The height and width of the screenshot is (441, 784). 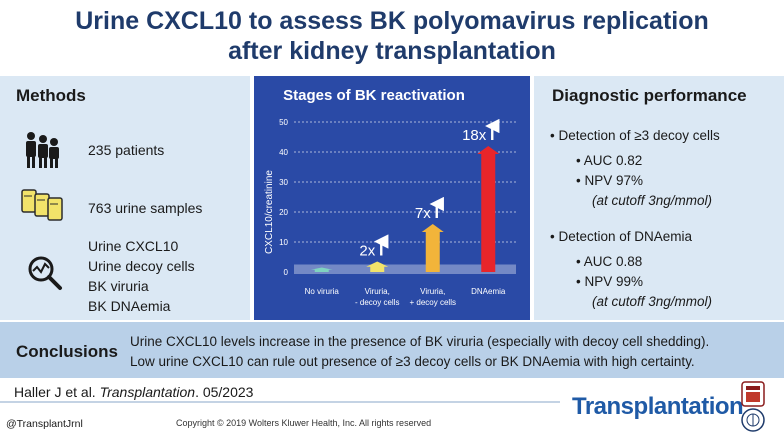 I want to click on y-tick-label: 10, so click(x=283, y=242).